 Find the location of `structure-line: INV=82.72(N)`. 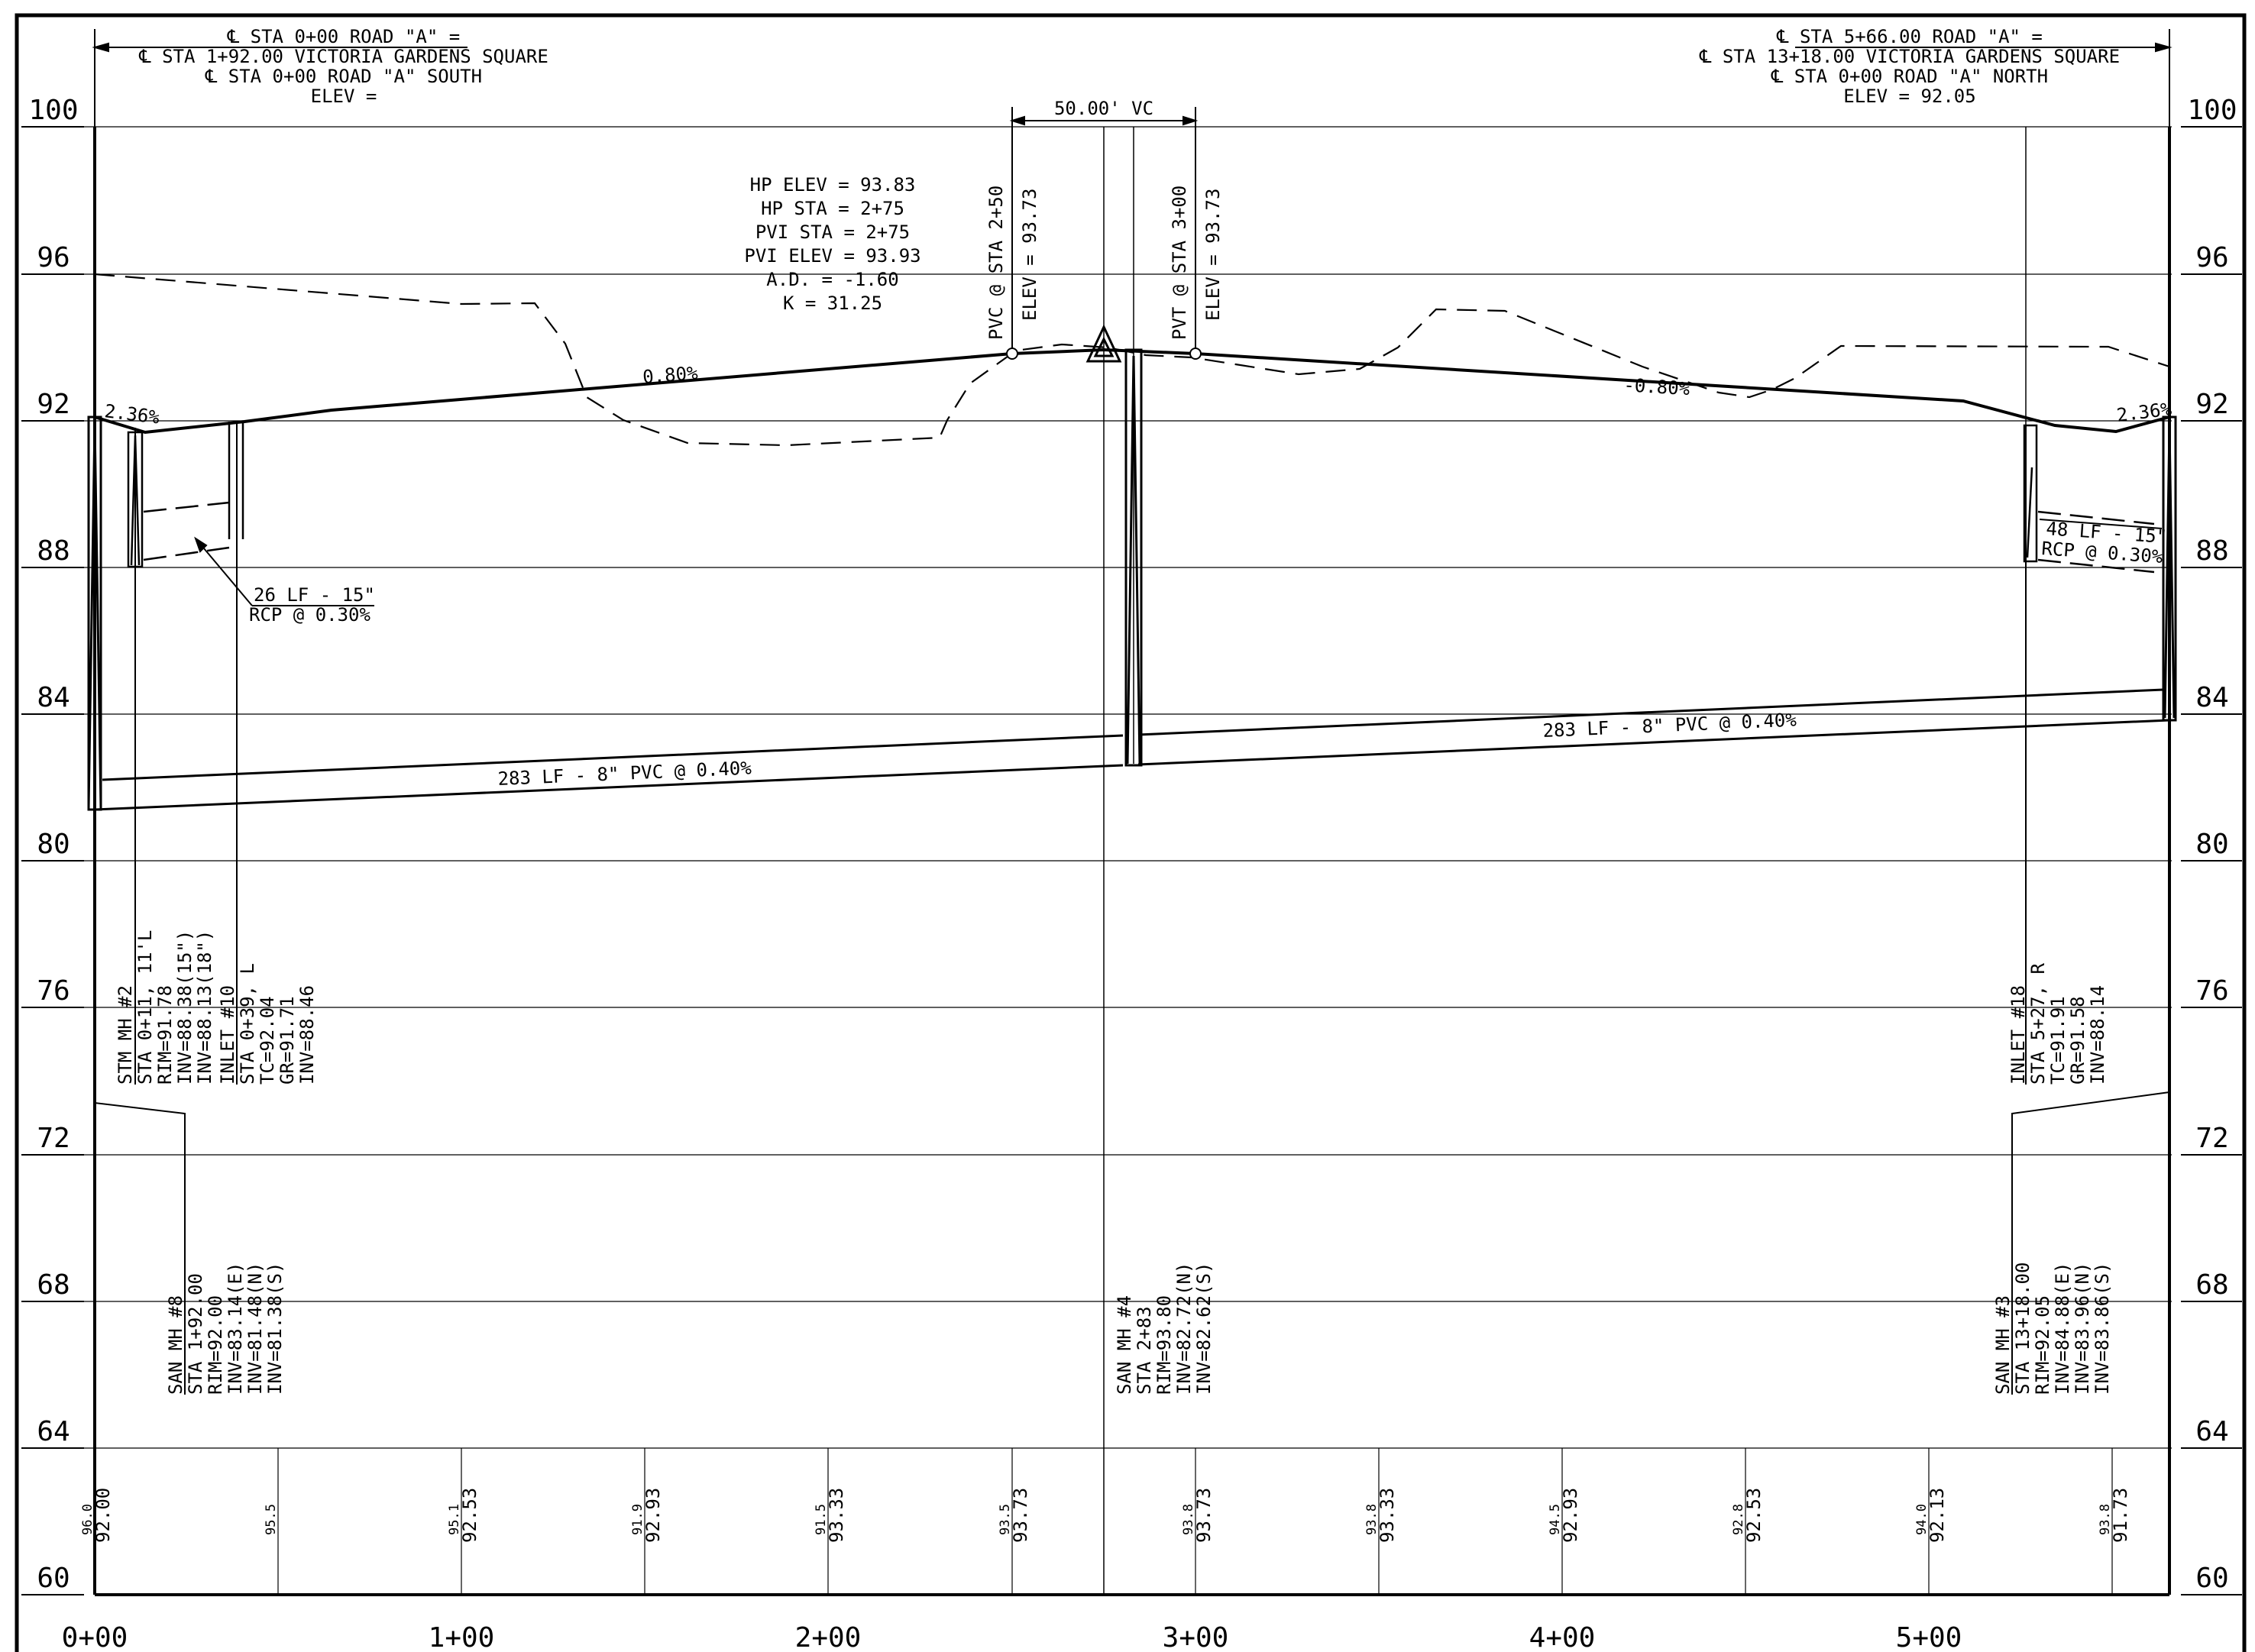

structure-line: INV=82.72(N) is located at coordinates (1184, 1328).